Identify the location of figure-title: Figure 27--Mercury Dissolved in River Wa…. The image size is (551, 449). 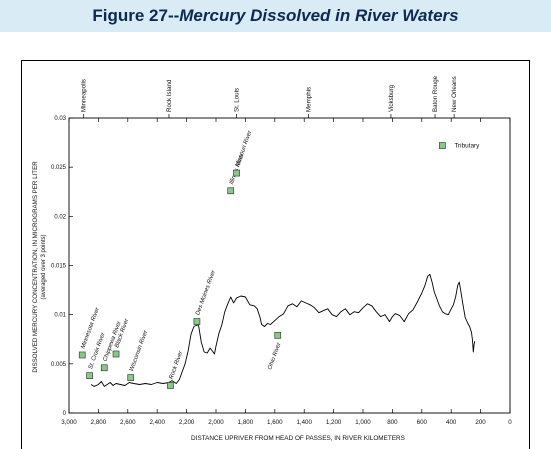
(275, 16).